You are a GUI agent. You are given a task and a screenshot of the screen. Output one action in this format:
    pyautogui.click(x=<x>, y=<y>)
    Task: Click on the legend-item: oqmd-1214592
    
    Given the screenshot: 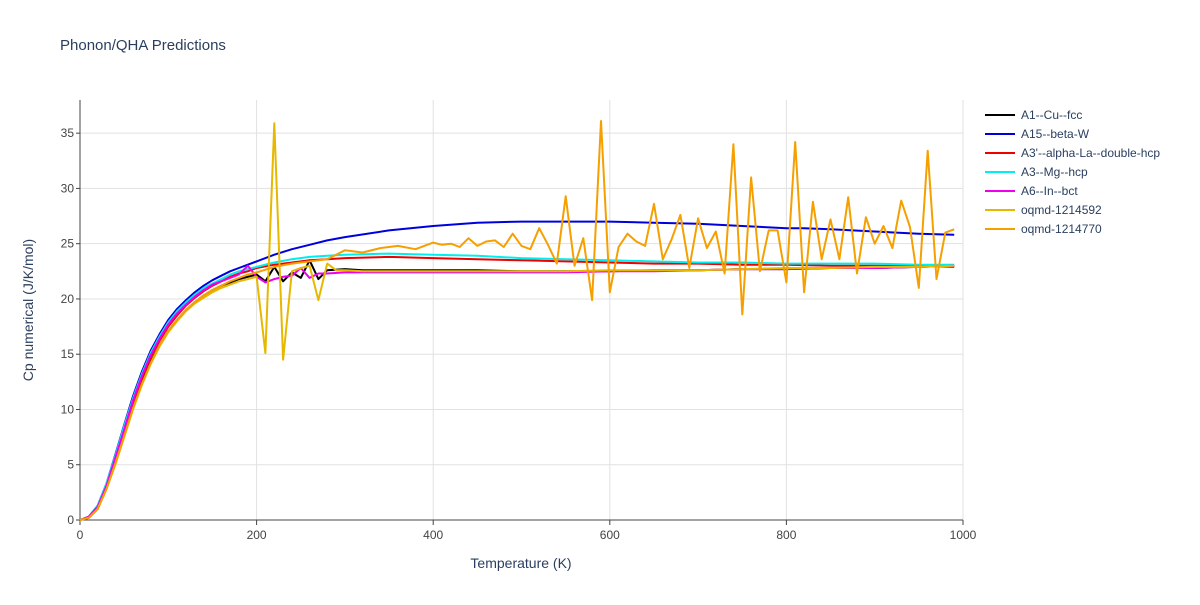 What is the action you would take?
    pyautogui.click(x=1043, y=210)
    